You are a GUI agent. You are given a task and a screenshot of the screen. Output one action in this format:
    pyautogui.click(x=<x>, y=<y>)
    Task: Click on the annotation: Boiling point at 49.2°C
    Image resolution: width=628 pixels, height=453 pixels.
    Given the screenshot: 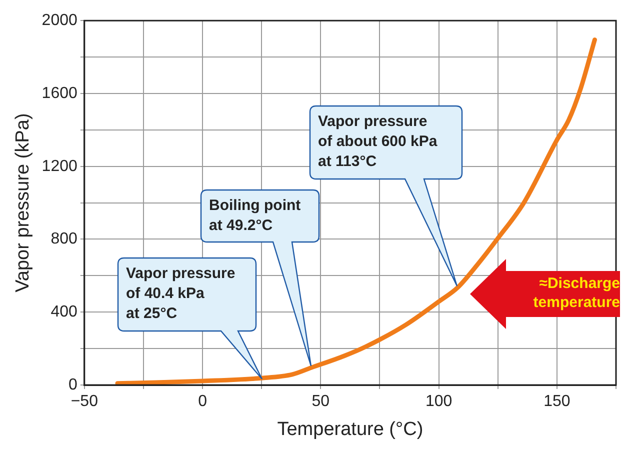 What is the action you would take?
    pyautogui.click(x=255, y=216)
    